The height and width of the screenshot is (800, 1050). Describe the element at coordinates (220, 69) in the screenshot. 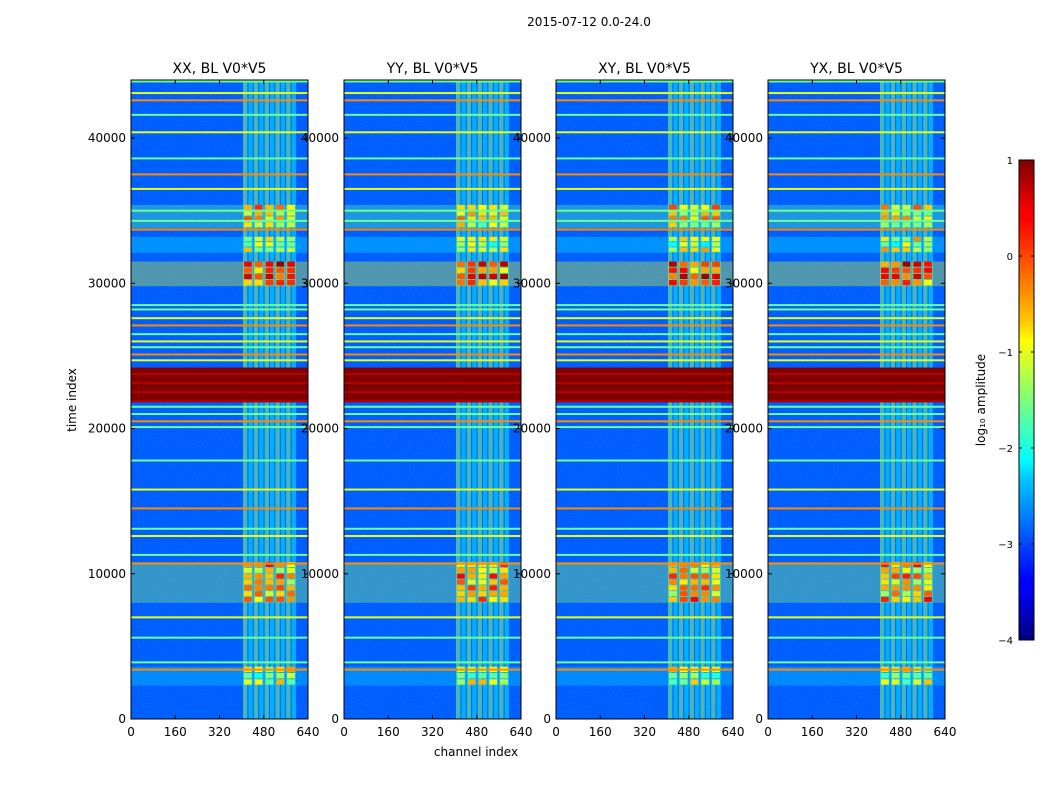

I see `panel-title: XX, BL V0*V5` at that location.